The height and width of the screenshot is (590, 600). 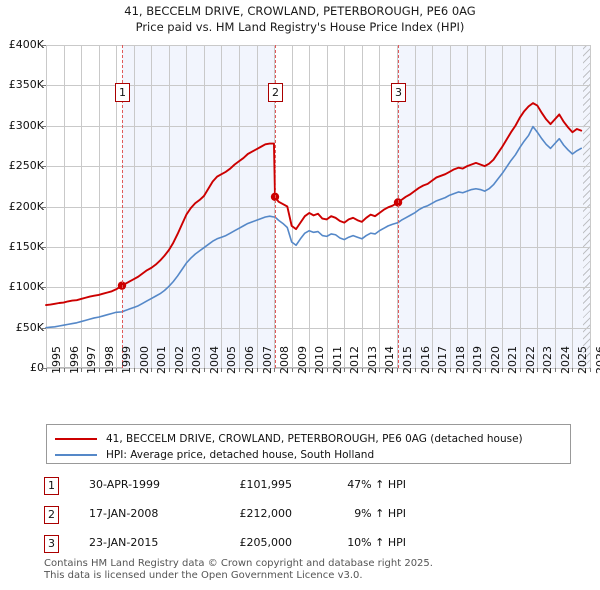 I want to click on x-axis-tick-label: 2018, so click(x=460, y=360).